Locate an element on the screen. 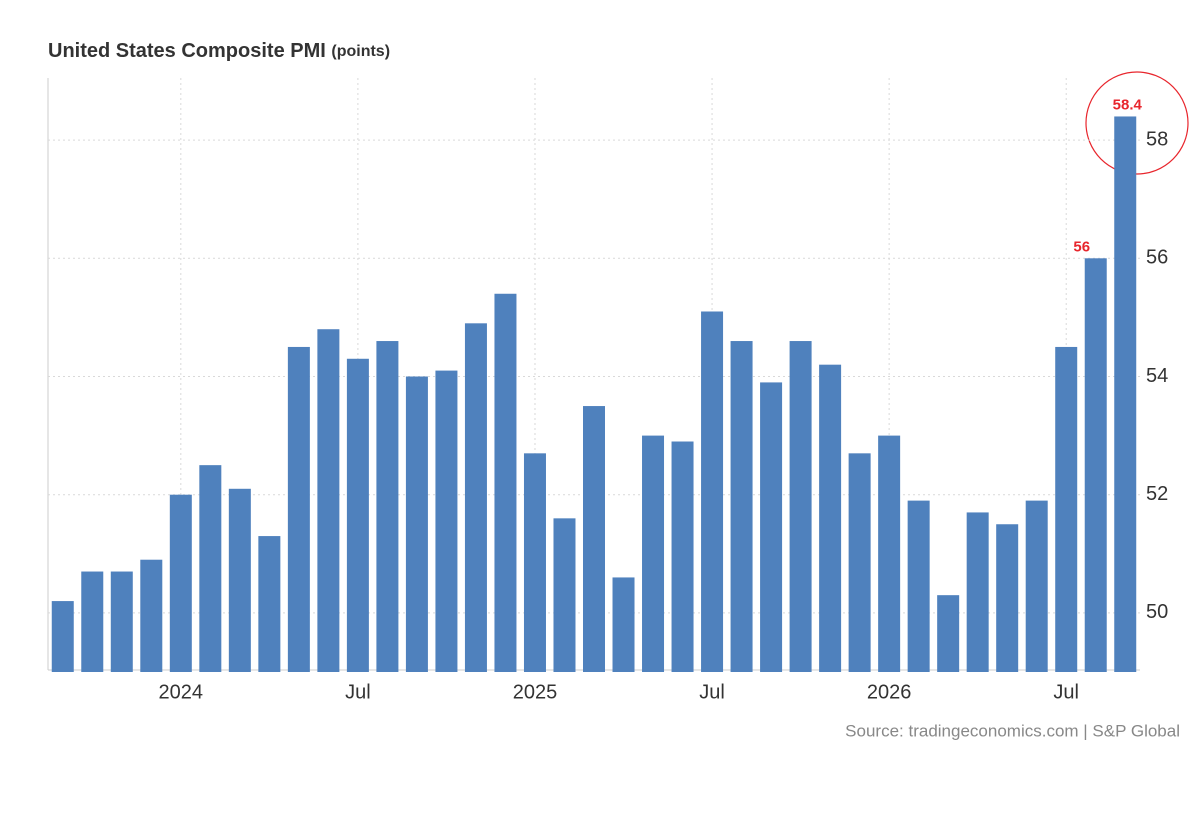 The height and width of the screenshot is (820, 1200). chart-title: United States Composite PMI (points) is located at coordinates (219, 51).